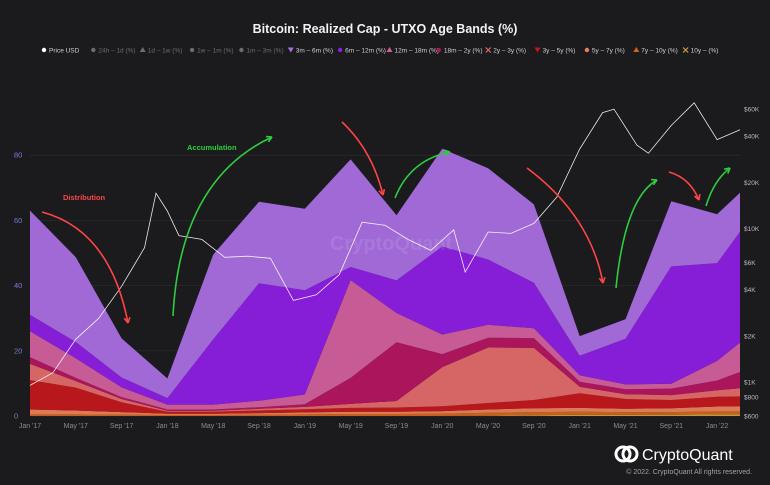 The image size is (770, 485). Describe the element at coordinates (505, 50) in the screenshot. I see `legend-item: 2y – 3y (%)` at that location.